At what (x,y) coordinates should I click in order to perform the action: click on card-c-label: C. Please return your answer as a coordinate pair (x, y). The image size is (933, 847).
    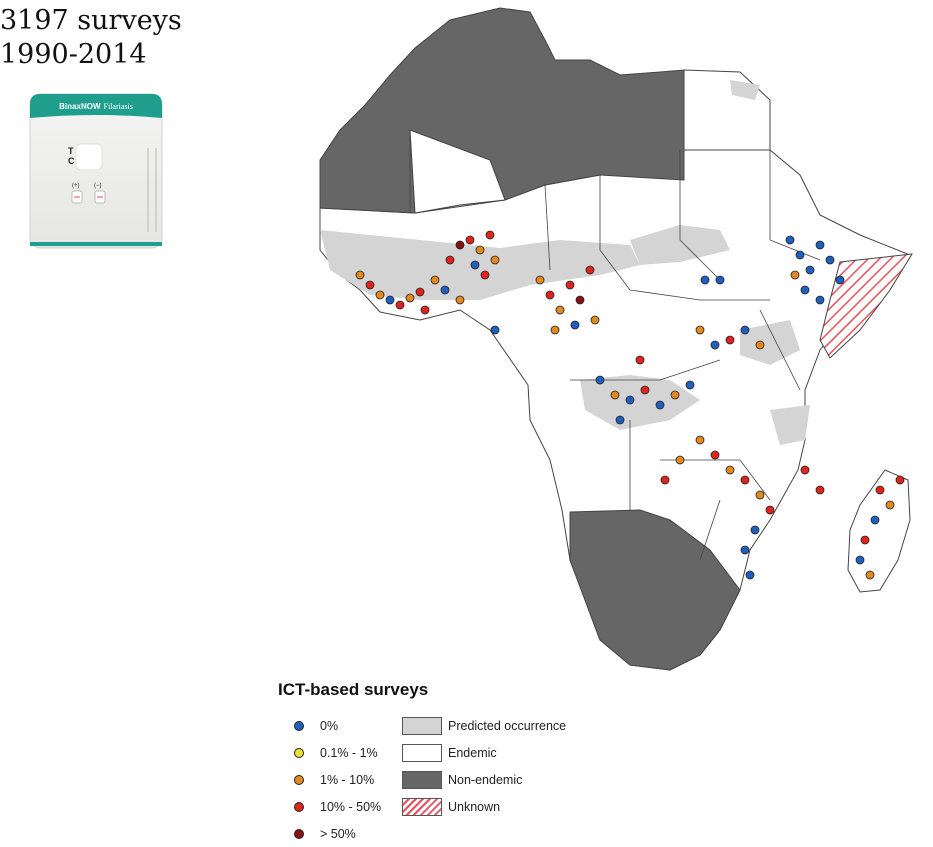
    Looking at the image, I should click on (71, 161).